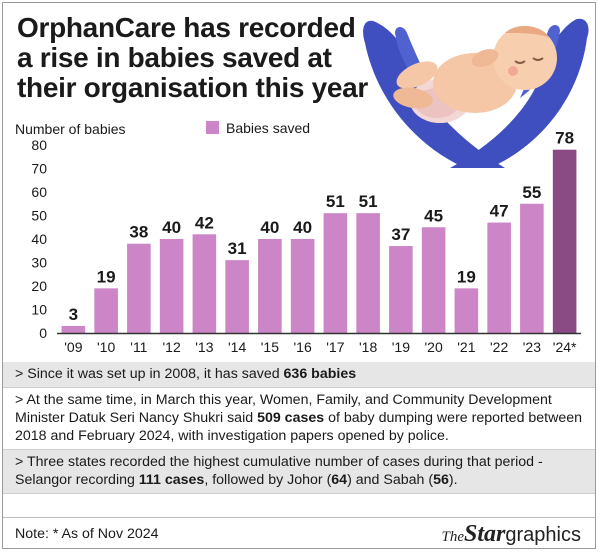 The height and width of the screenshot is (553, 600). I want to click on data-label: 3, so click(73, 314).